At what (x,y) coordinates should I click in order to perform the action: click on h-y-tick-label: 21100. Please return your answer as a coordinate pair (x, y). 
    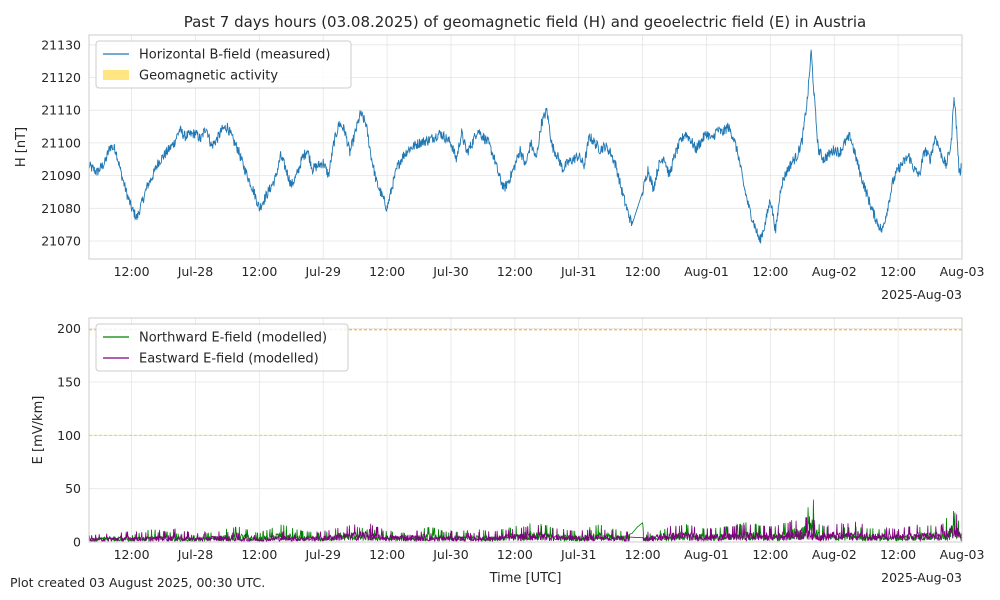
    Looking at the image, I should click on (61, 142).